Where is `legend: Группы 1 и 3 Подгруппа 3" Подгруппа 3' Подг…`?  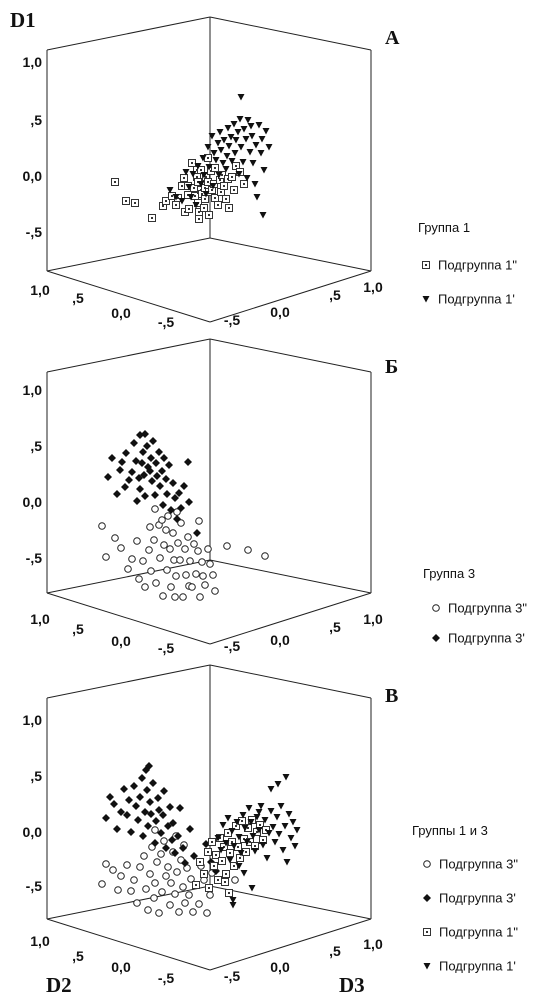 legend: Группы 1 и 3 Подгруппа 3" Подгруппа 3' Подг… is located at coordinates (465, 898).